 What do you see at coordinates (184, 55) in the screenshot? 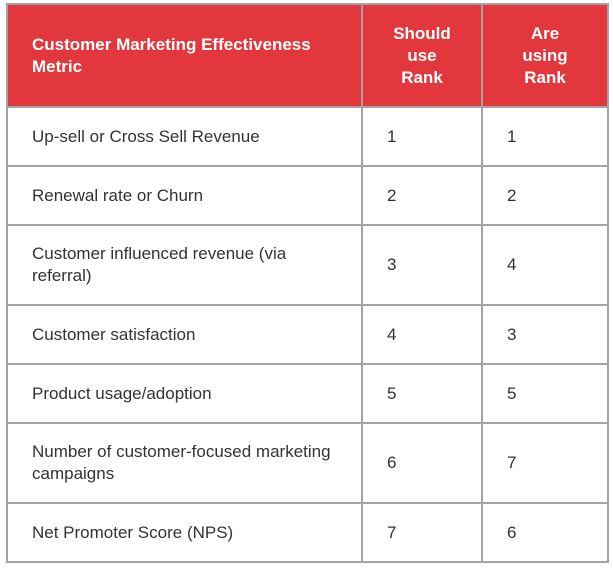
I see `header-metric: Customer Marketing Effectiveness Metric` at bounding box center [184, 55].